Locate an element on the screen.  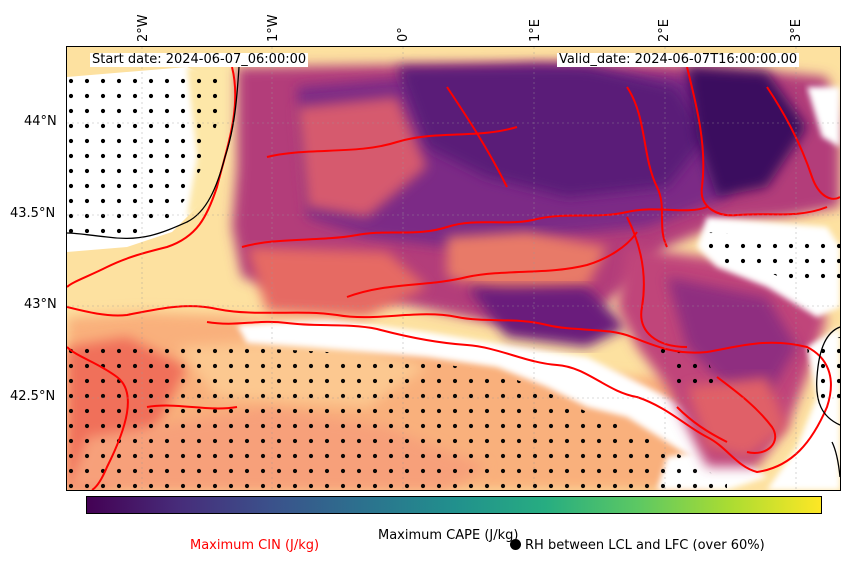
rh-dots-northwest is located at coordinates (144, 159).